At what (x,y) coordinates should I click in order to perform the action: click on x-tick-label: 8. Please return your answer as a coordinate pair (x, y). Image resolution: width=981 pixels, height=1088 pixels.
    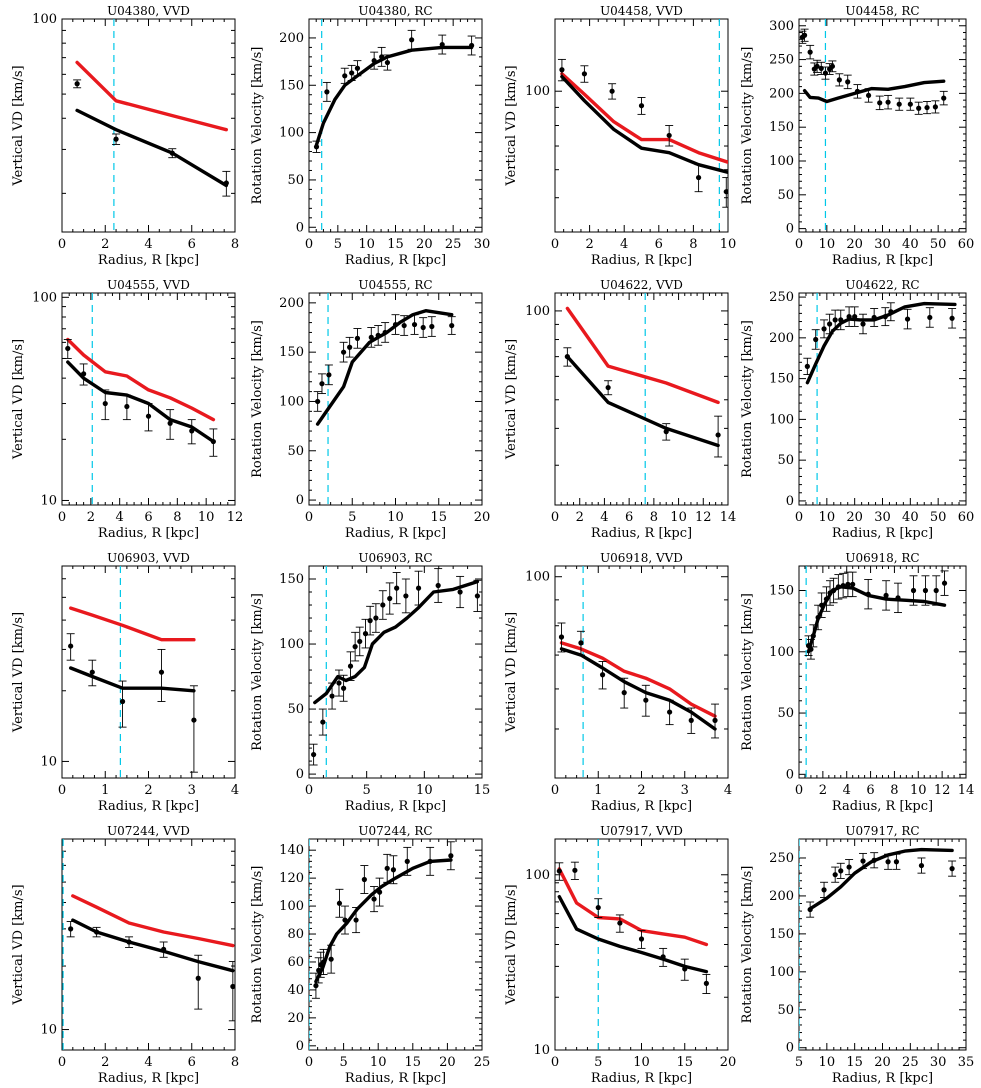
    Looking at the image, I should click on (235, 1062).